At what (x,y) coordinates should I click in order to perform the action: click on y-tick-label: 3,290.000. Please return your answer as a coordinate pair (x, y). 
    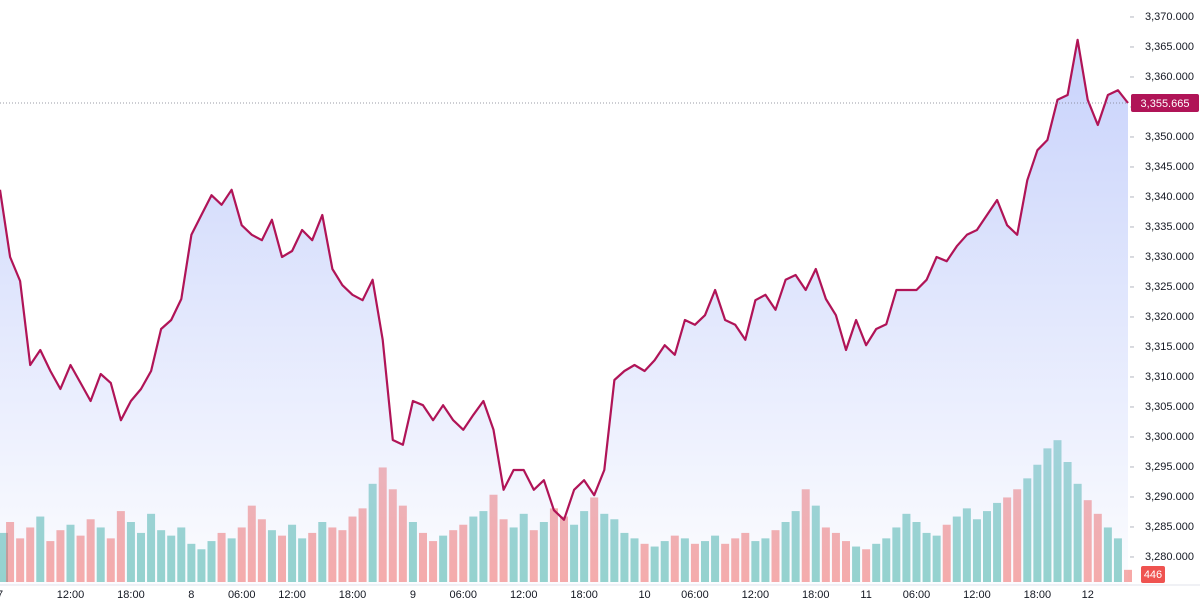
    Looking at the image, I should click on (1169, 497).